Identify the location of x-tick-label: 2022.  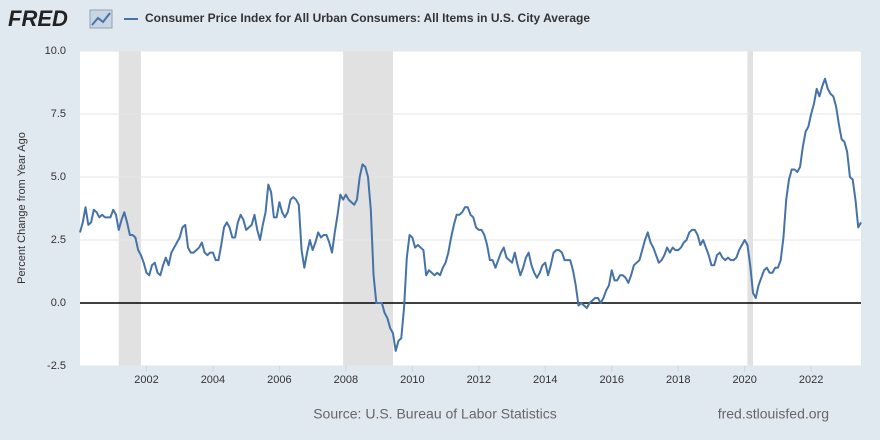
(811, 380).